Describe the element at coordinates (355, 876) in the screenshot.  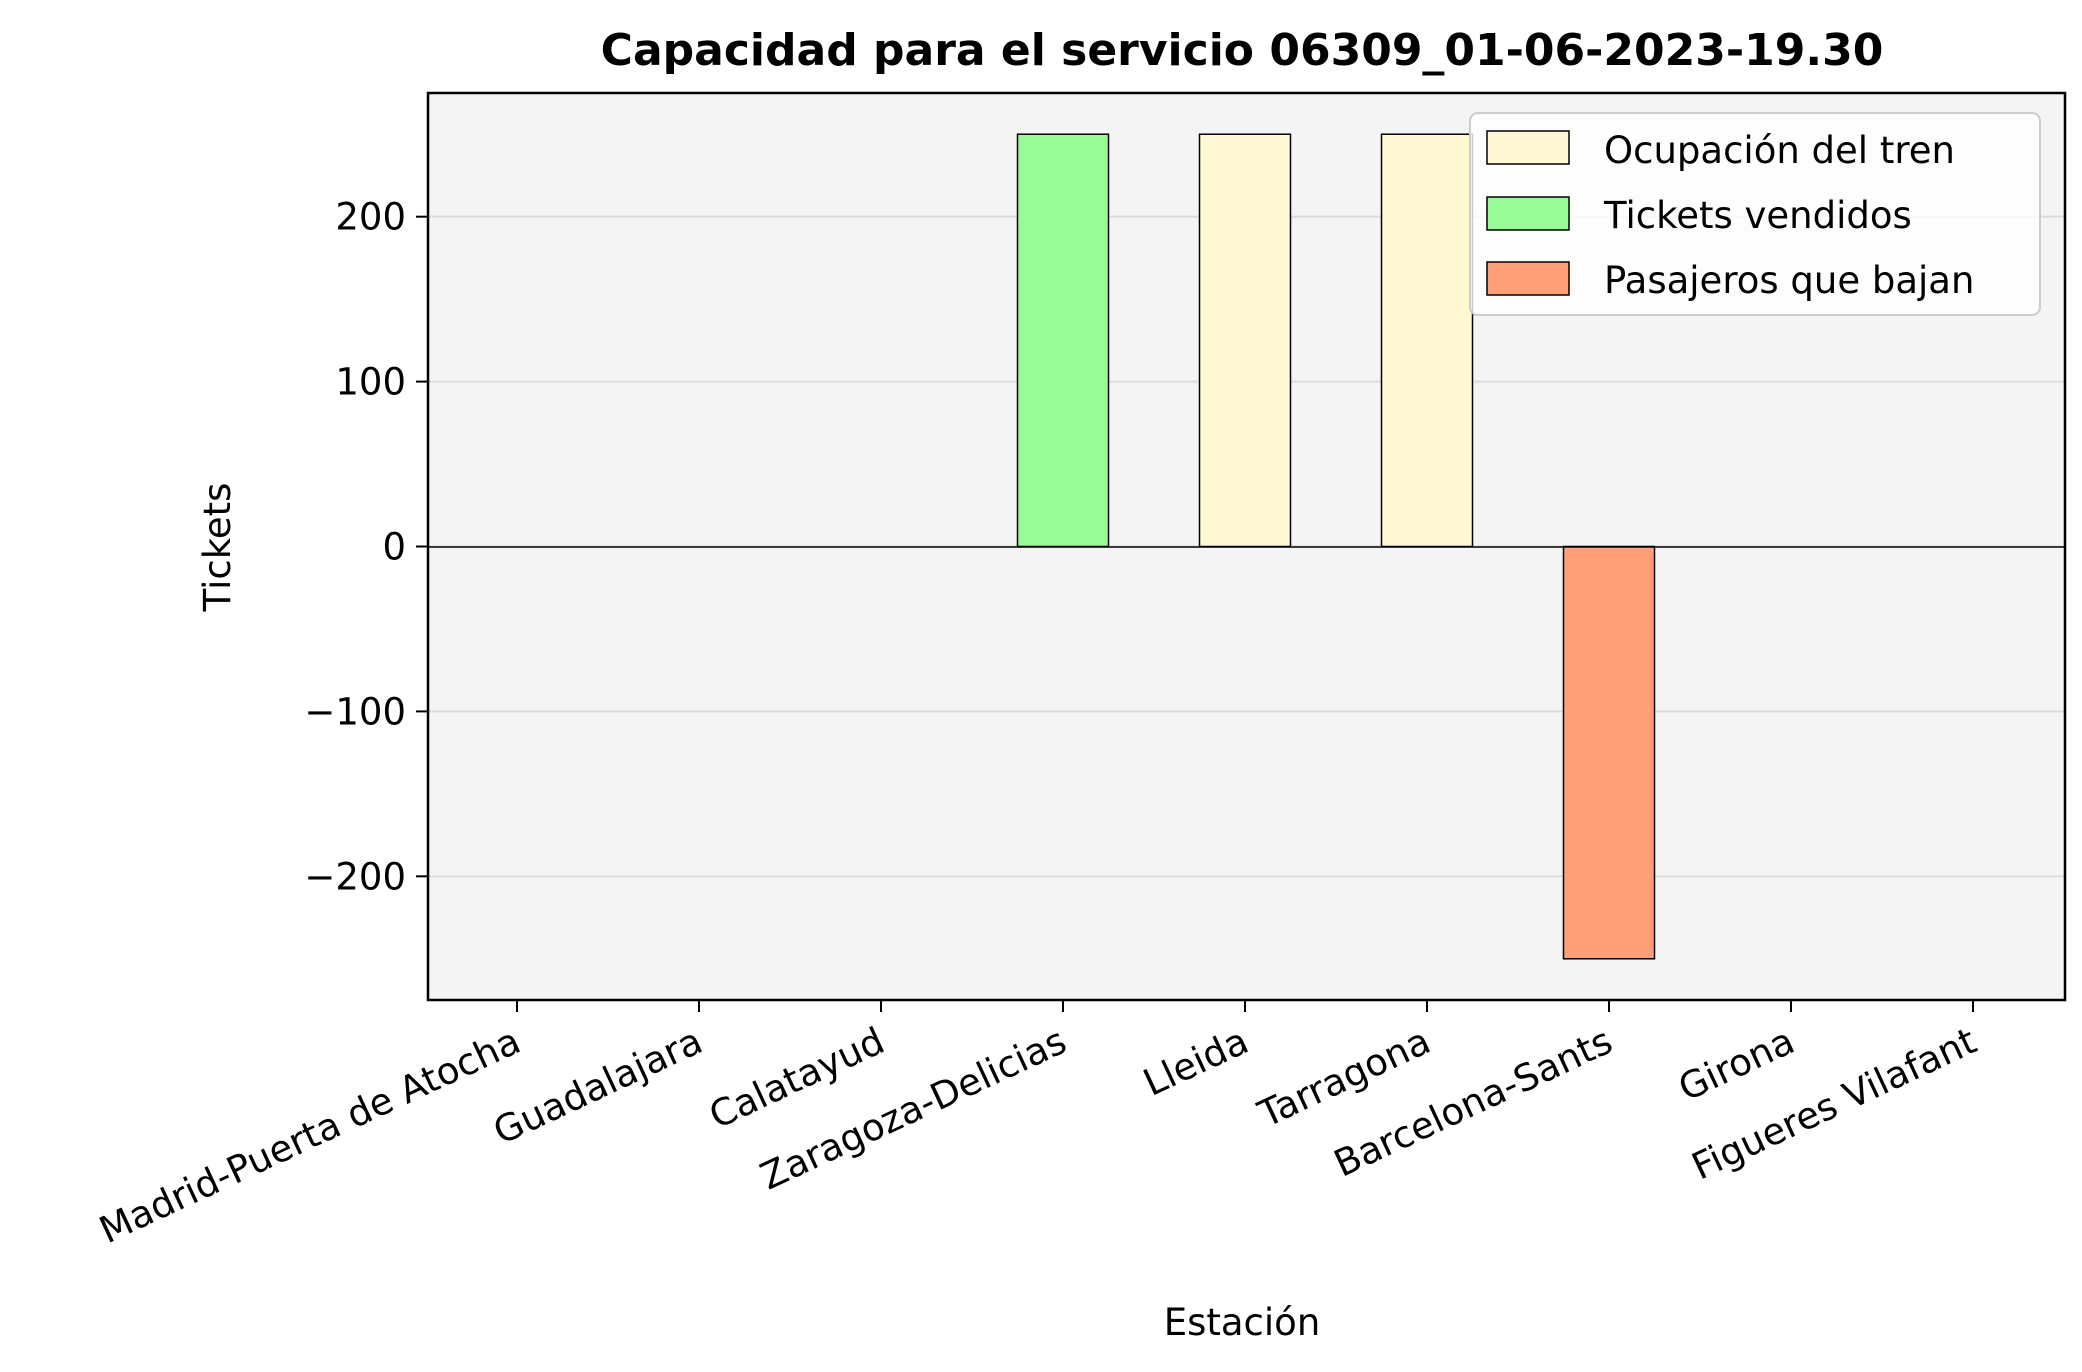
I see `y-tick-label: −200` at that location.